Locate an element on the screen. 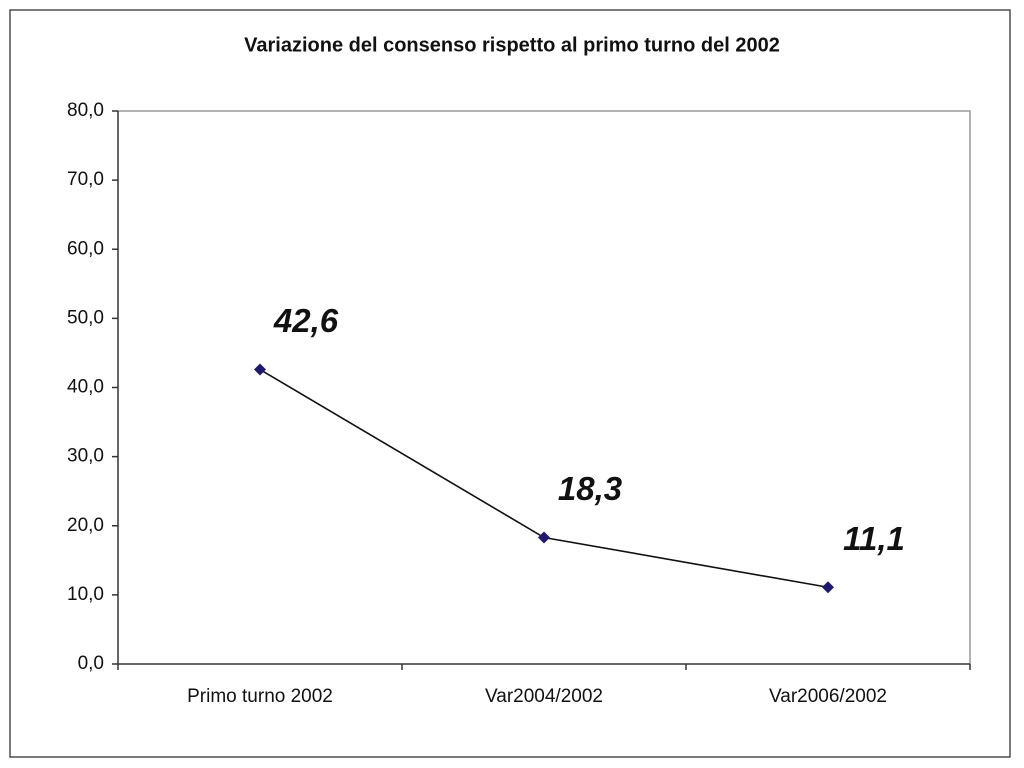  x-tick-label: Primo turno 2002 is located at coordinates (260, 696).